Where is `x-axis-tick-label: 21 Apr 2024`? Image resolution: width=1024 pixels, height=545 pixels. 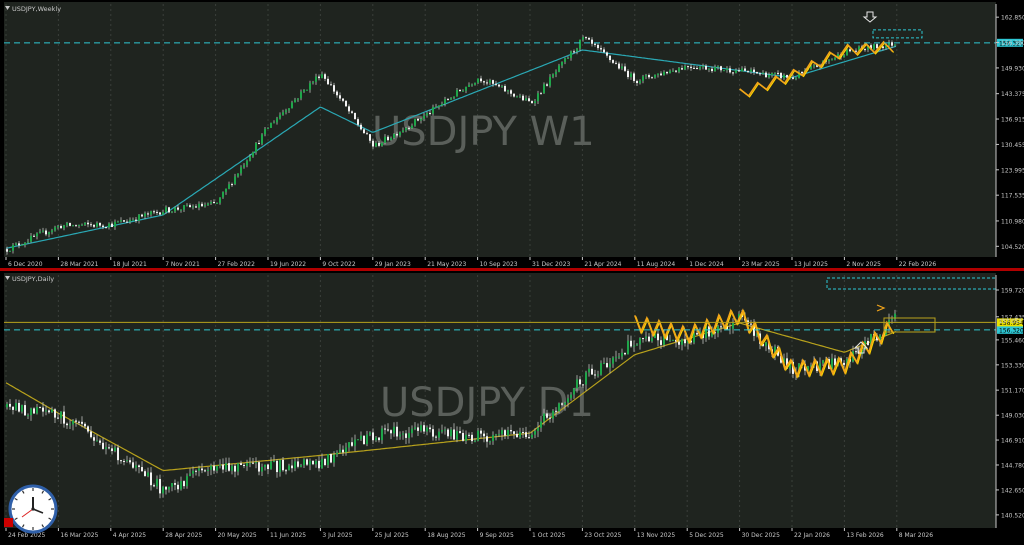
x-axis-tick-label: 21 Apr 2024 is located at coordinates (602, 264).